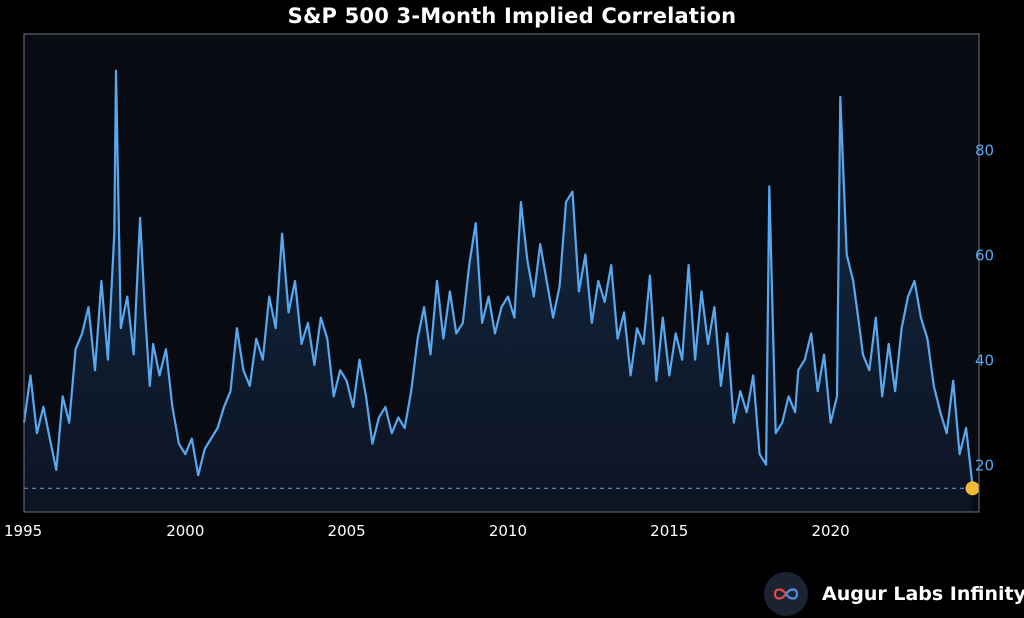  I want to click on brand: Augur Labs Infinity, so click(894, 594).